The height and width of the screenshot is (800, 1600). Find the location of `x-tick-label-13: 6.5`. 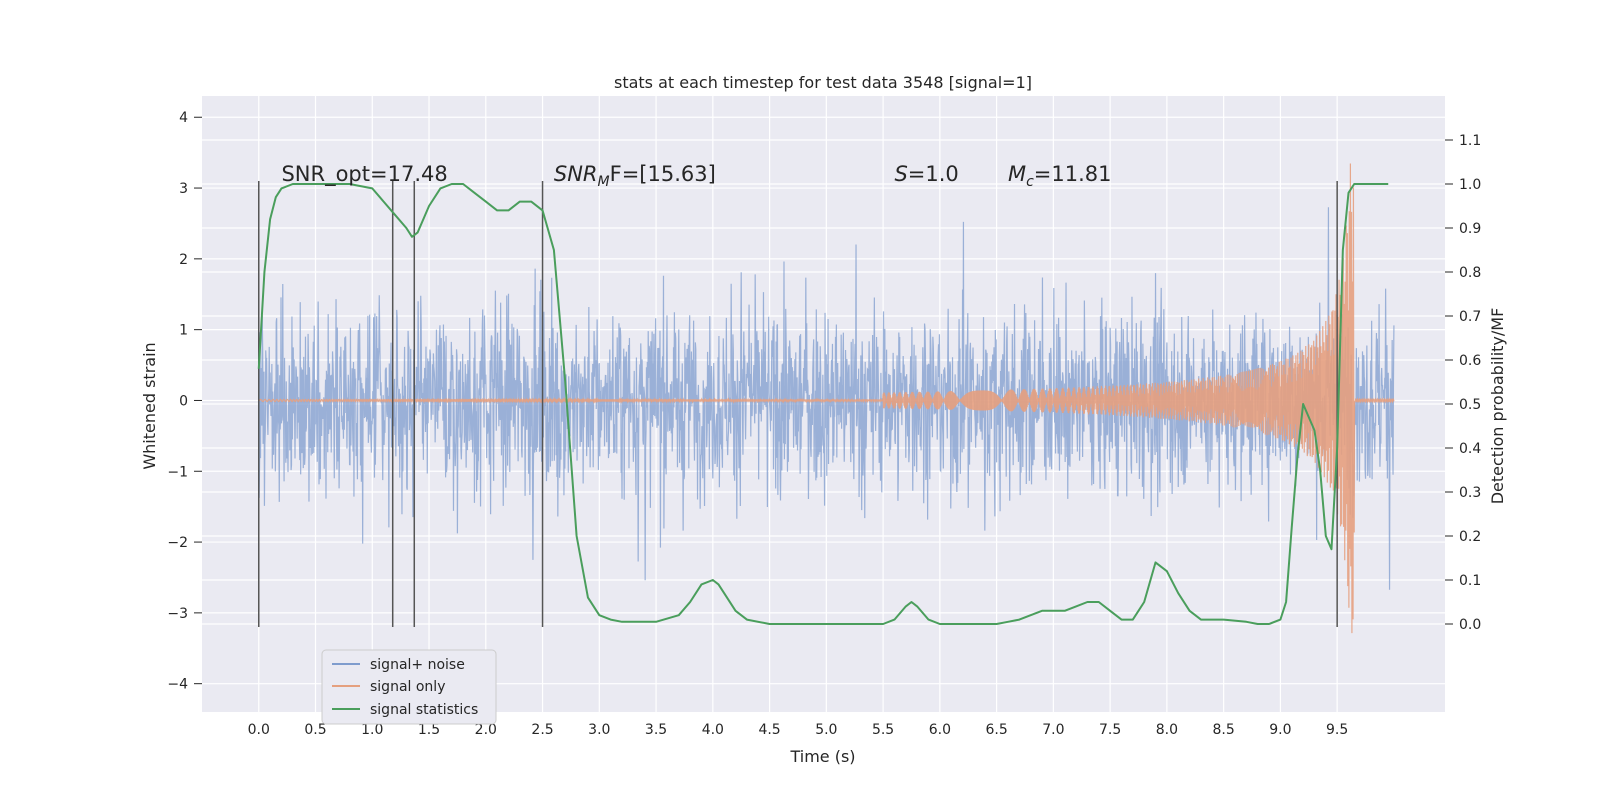

x-tick-label-13: 6.5 is located at coordinates (996, 730).